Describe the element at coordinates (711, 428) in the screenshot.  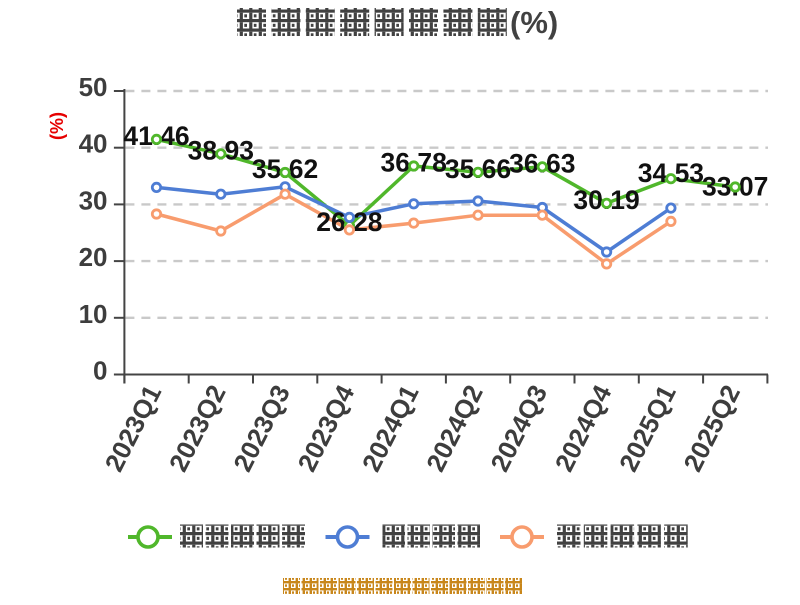
I see `svg-text: 2025Q2` at that location.